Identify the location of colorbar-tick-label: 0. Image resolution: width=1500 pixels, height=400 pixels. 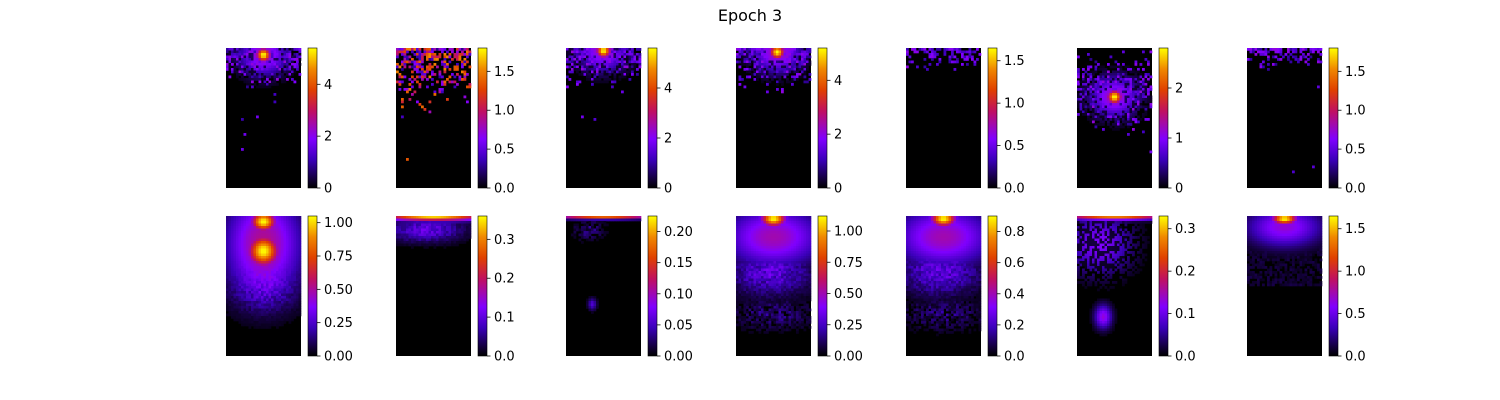
(328, 189).